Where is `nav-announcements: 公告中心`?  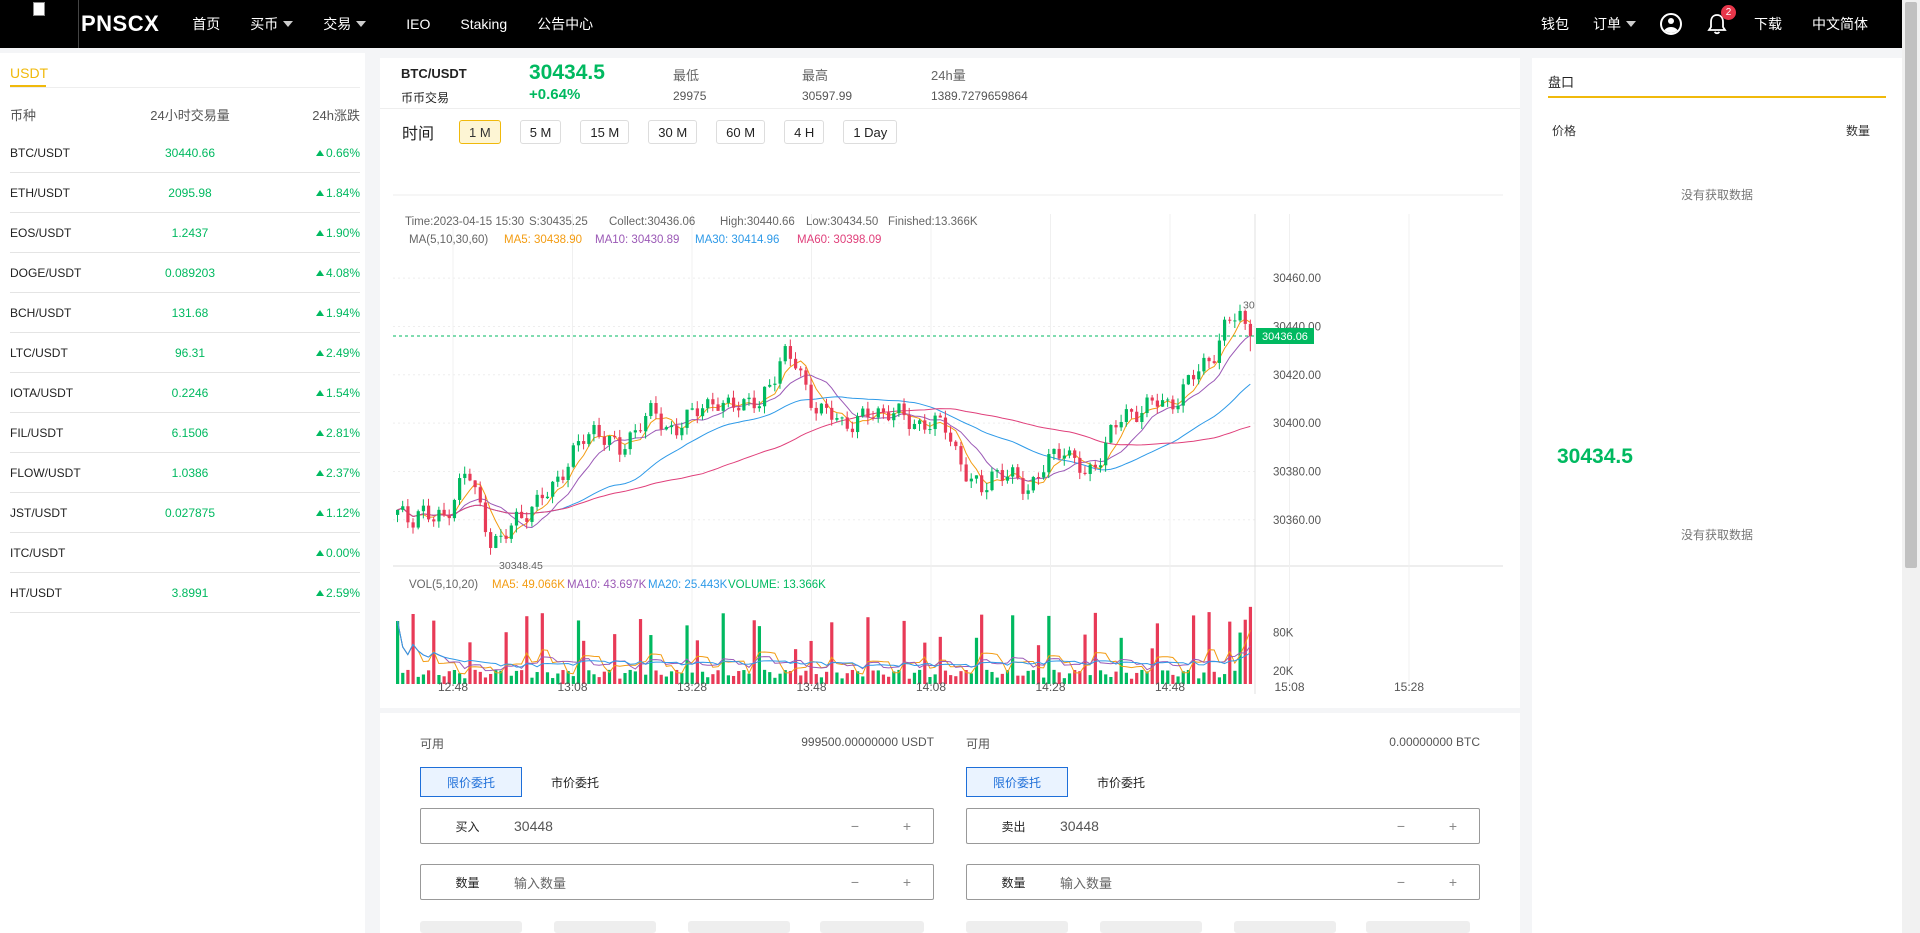
nav-announcements: 公告中心 is located at coordinates (565, 24).